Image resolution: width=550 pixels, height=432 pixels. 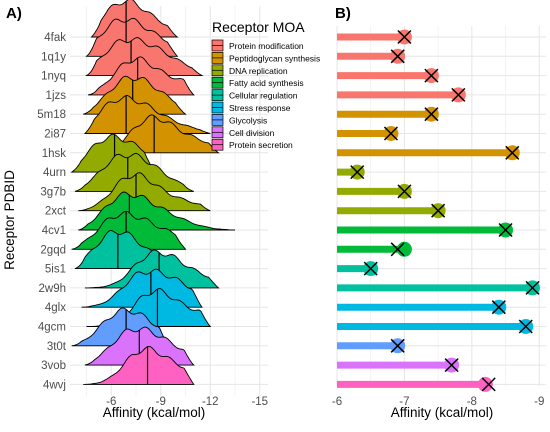 What do you see at coordinates (111, 402) in the screenshot?
I see `panel-a-x-tick: -6` at bounding box center [111, 402].